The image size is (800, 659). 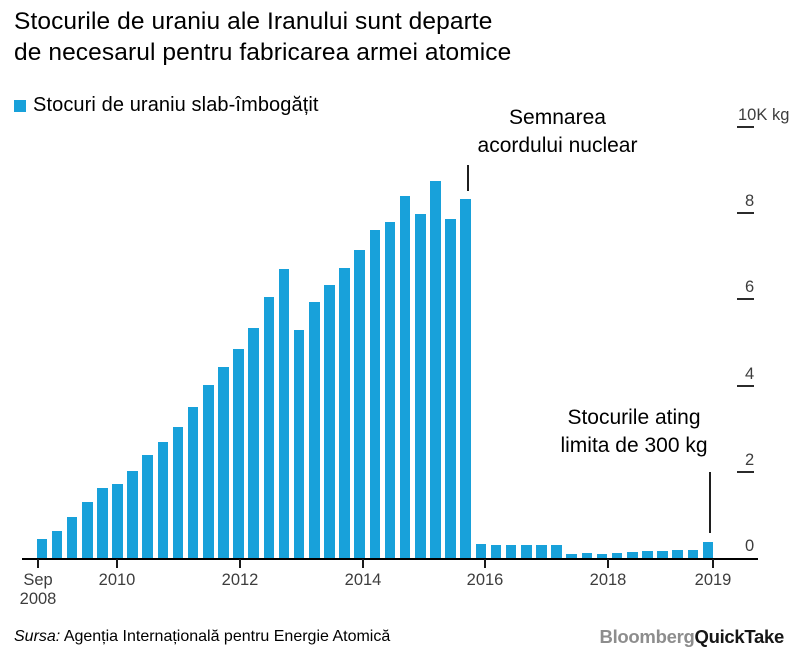 I want to click on annotation-limit: Stocurile ating limita de 300 kg, so click(x=634, y=432).